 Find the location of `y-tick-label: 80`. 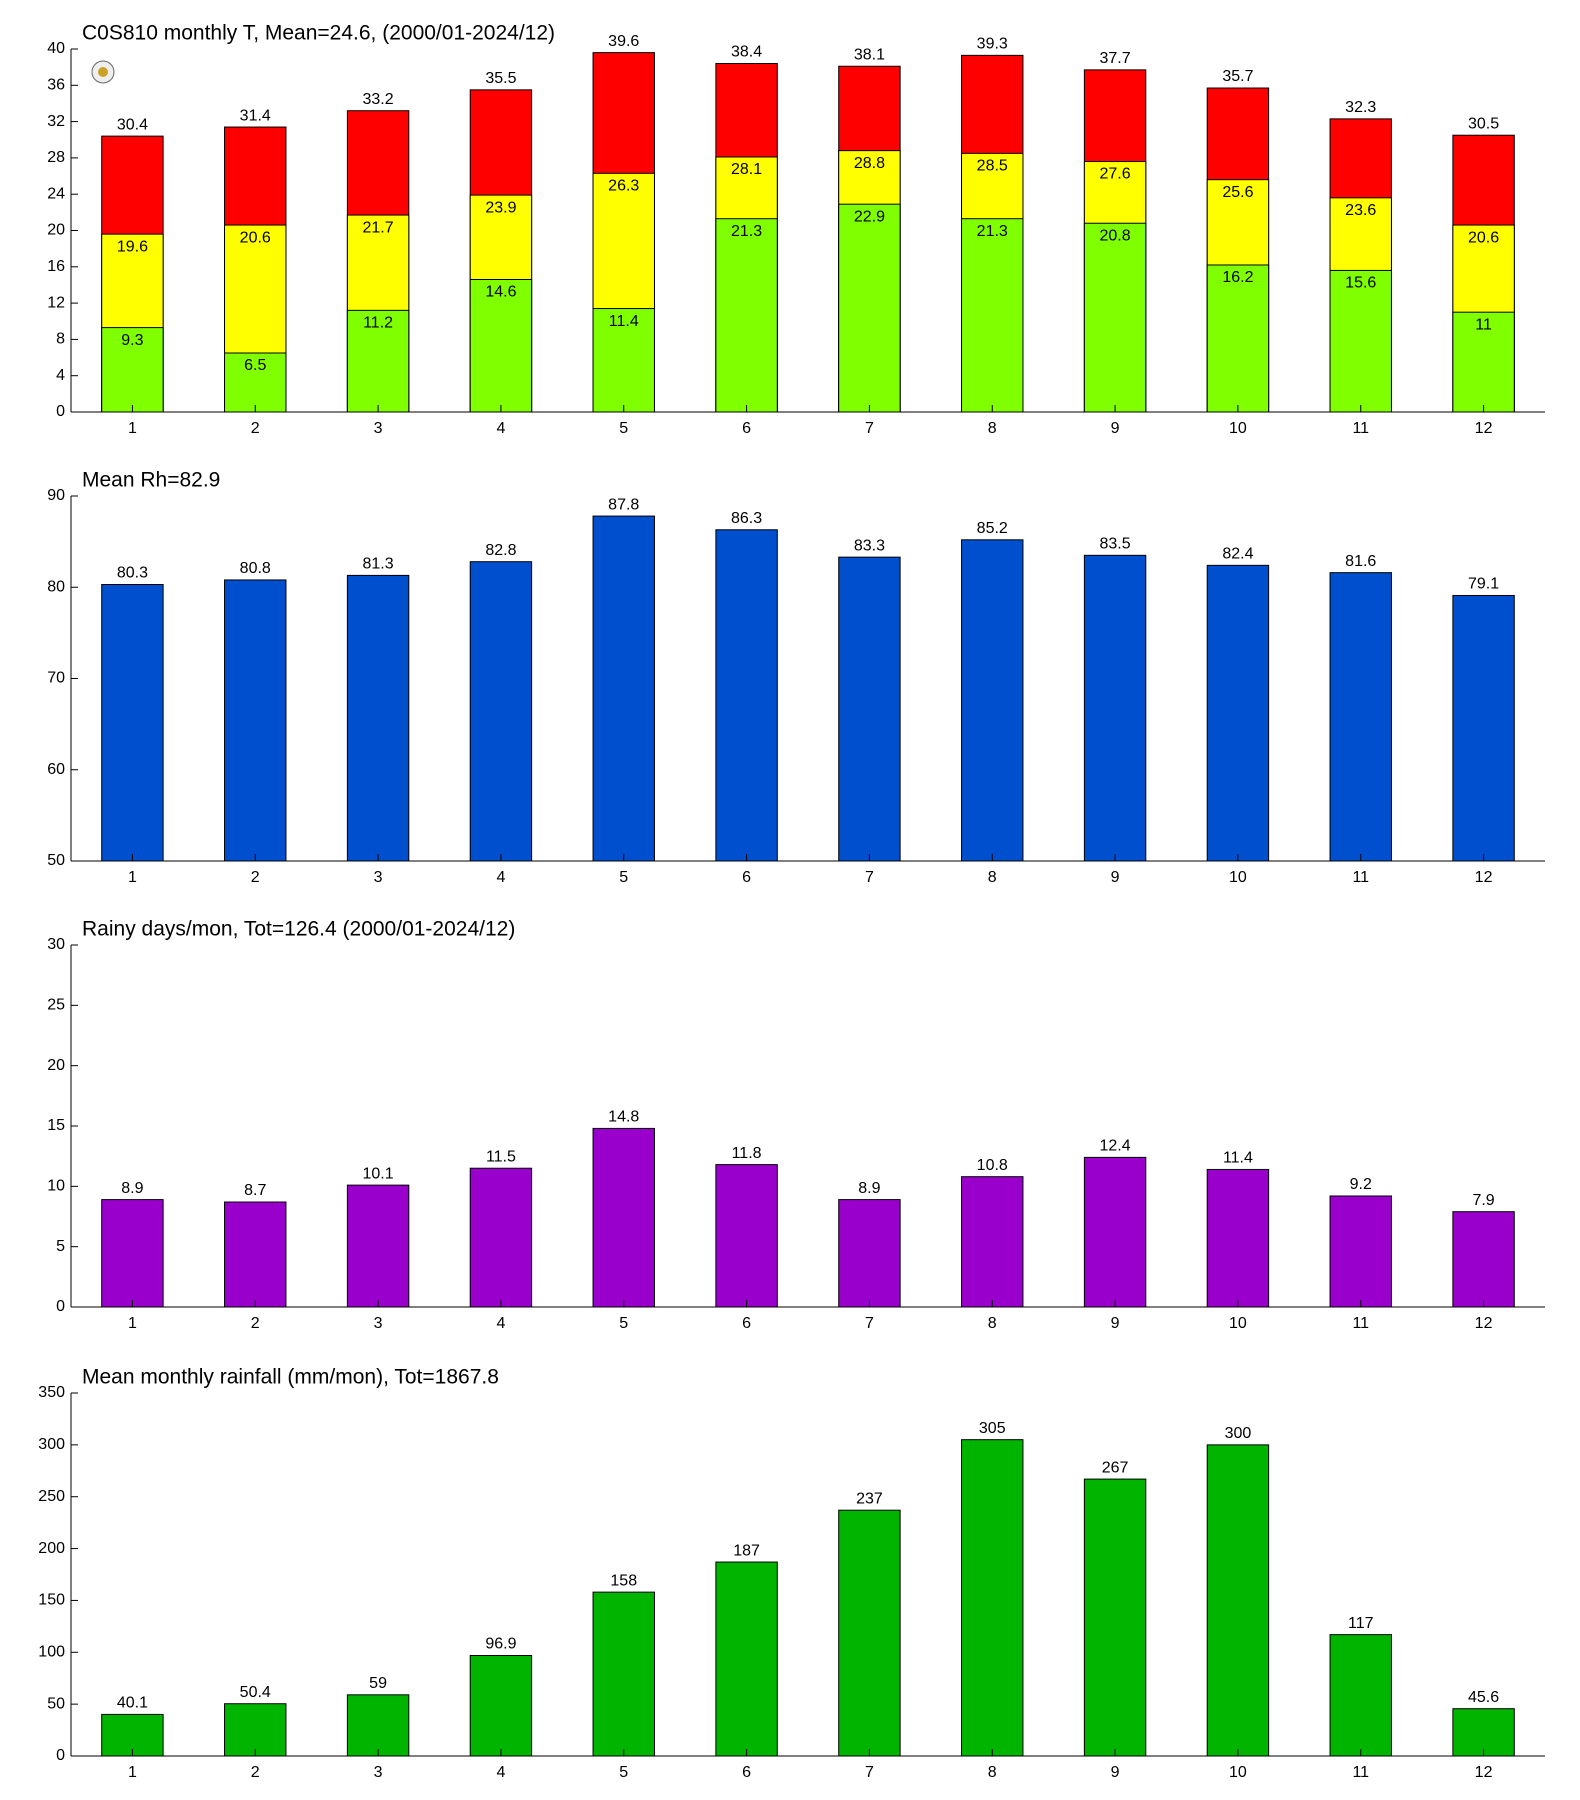

y-tick-label: 80 is located at coordinates (56, 586).